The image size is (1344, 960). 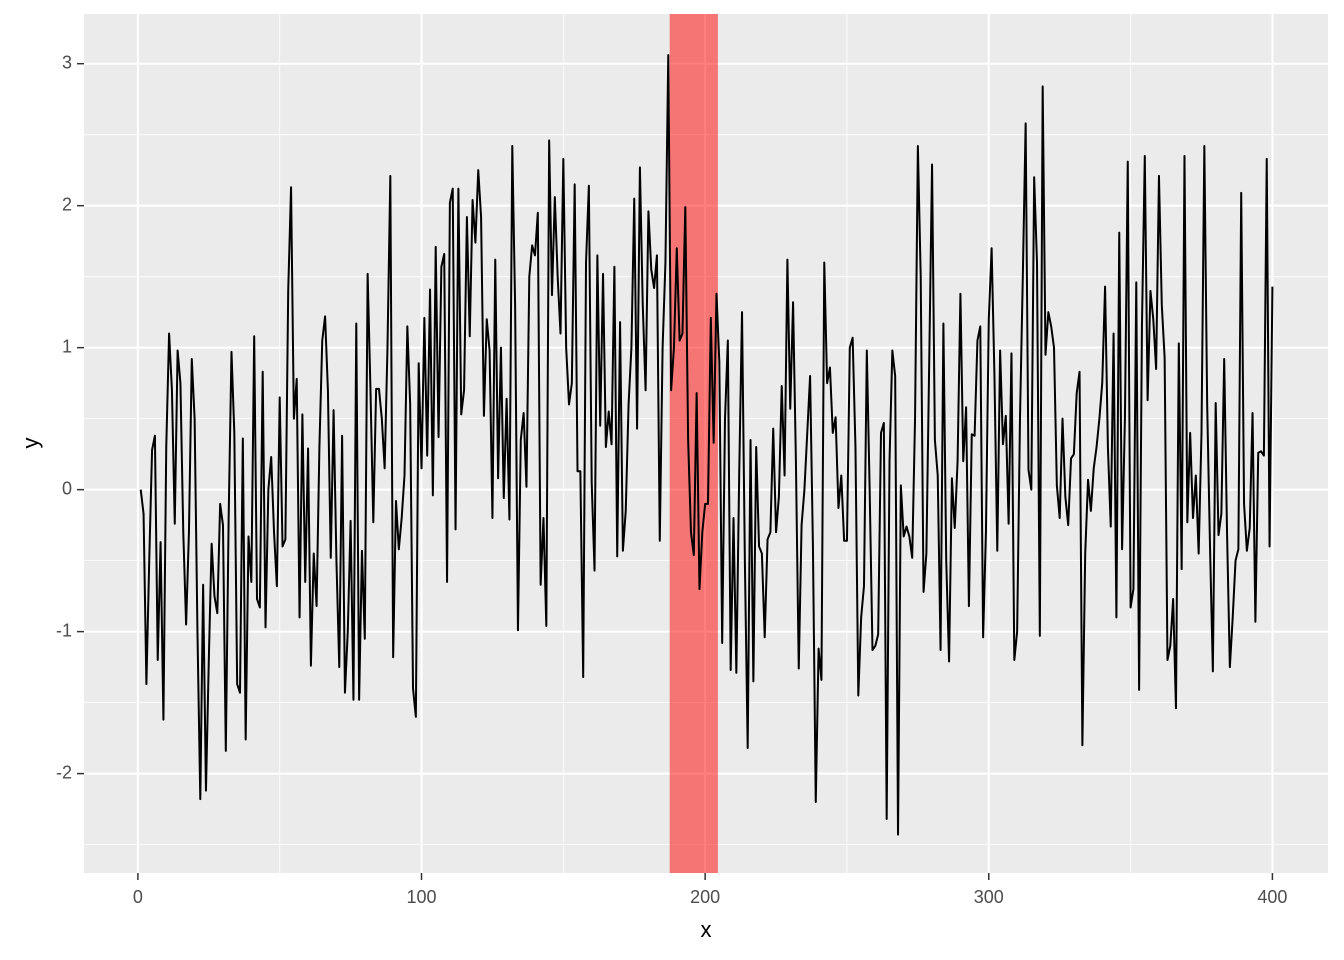 I want to click on x-tick-label: 100, so click(x=421, y=897).